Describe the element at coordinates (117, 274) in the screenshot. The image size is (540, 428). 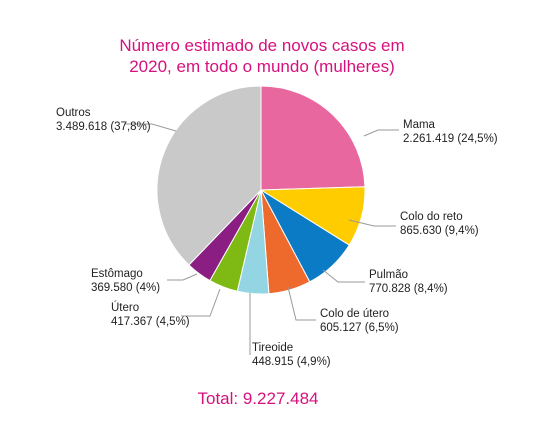
I see `slice-name-label-estomago: Estômago` at that location.